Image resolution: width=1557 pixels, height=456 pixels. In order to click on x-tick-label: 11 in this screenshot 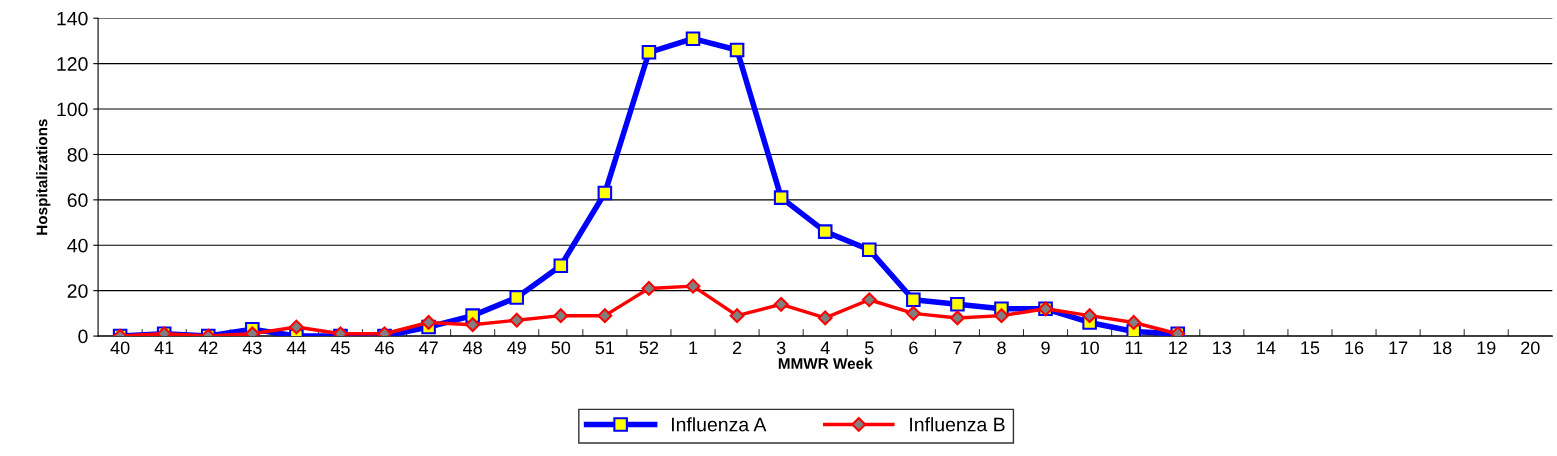, I will do `click(1134, 348)`.